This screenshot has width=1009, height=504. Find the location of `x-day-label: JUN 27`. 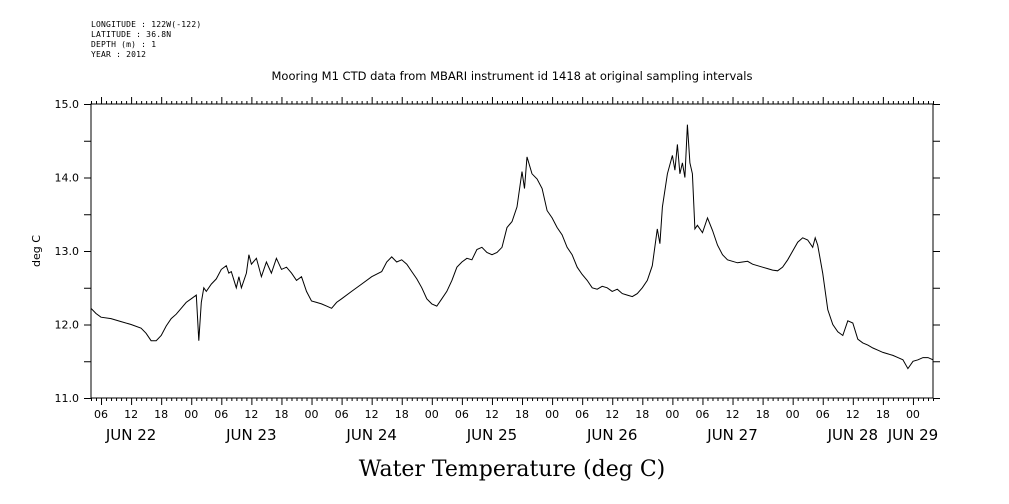

x-day-label: JUN 27 is located at coordinates (731, 435).